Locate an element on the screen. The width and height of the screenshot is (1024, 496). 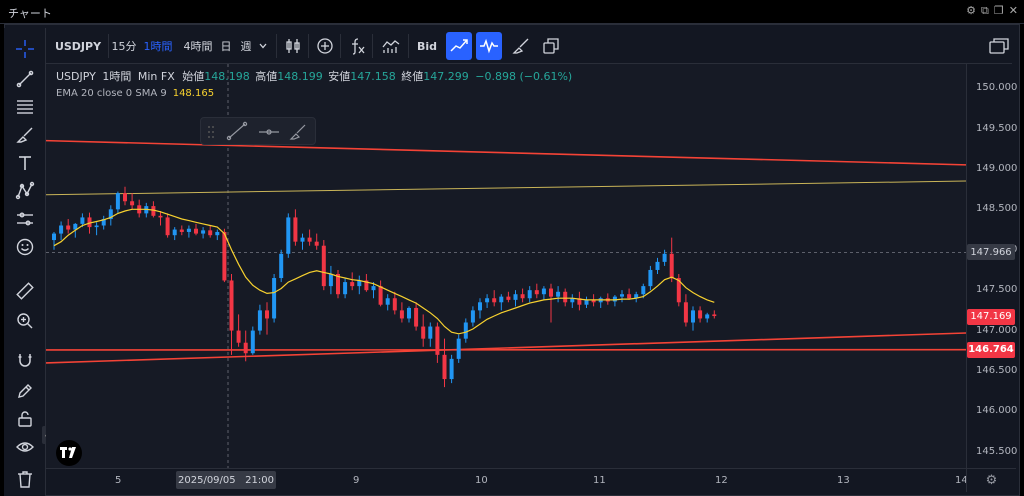
brush-tool is located at coordinates (25, 135).